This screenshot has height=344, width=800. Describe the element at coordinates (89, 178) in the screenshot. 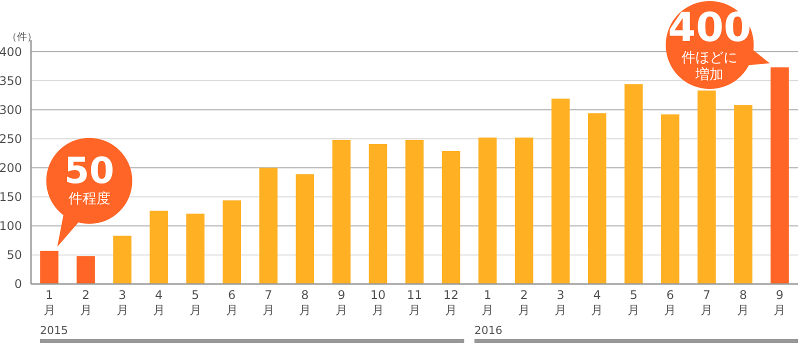

I see `annotation: 50件程度` at that location.